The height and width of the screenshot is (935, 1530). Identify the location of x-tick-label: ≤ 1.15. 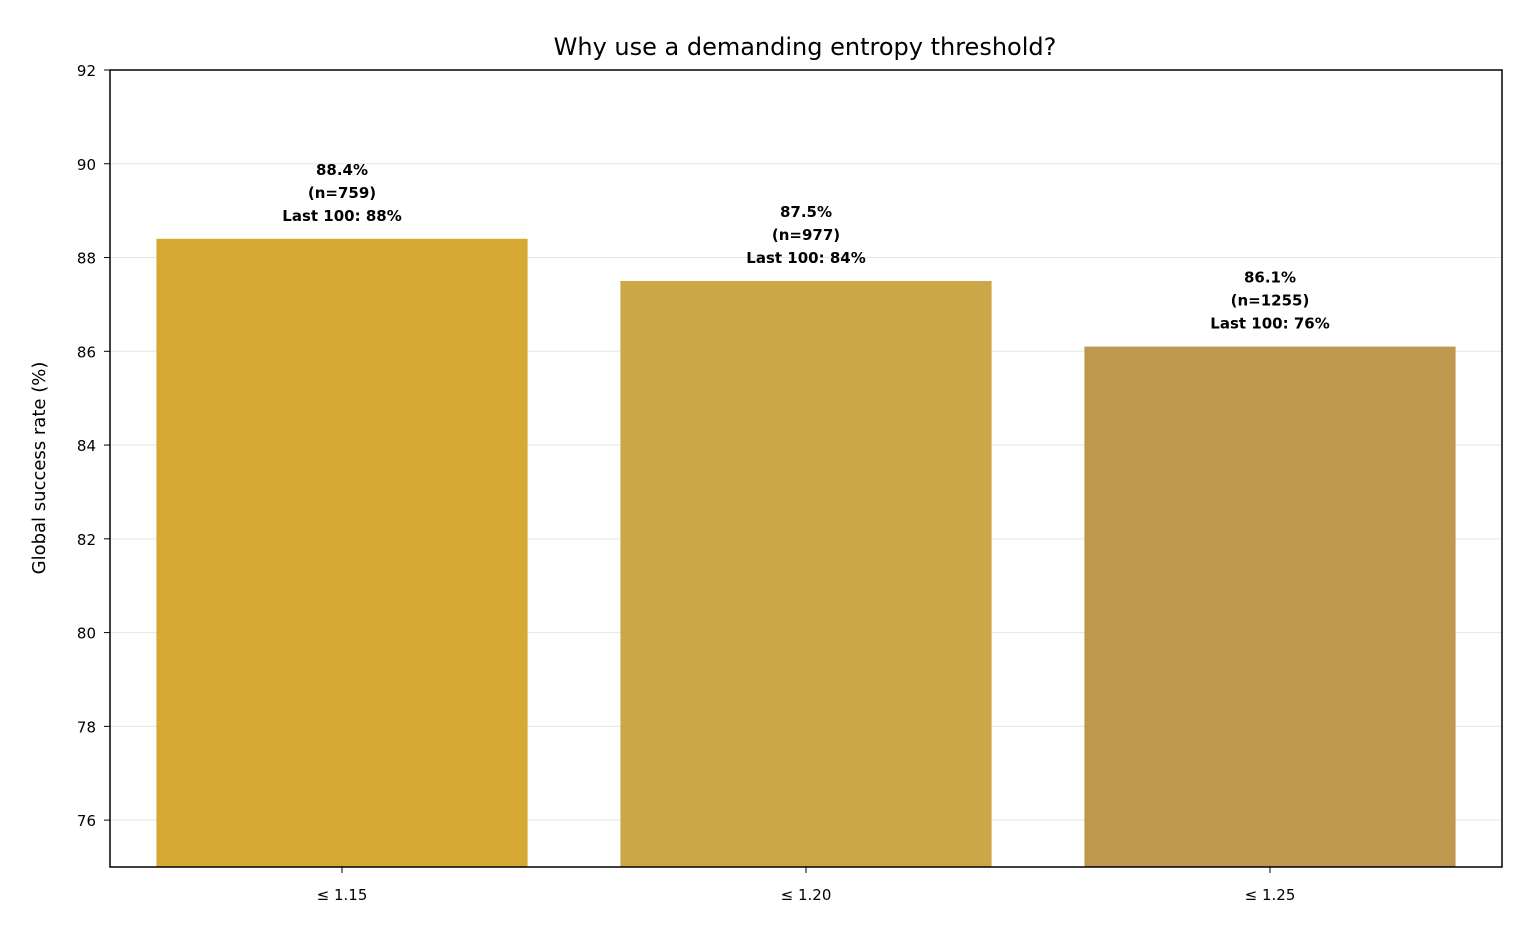
(342, 895).